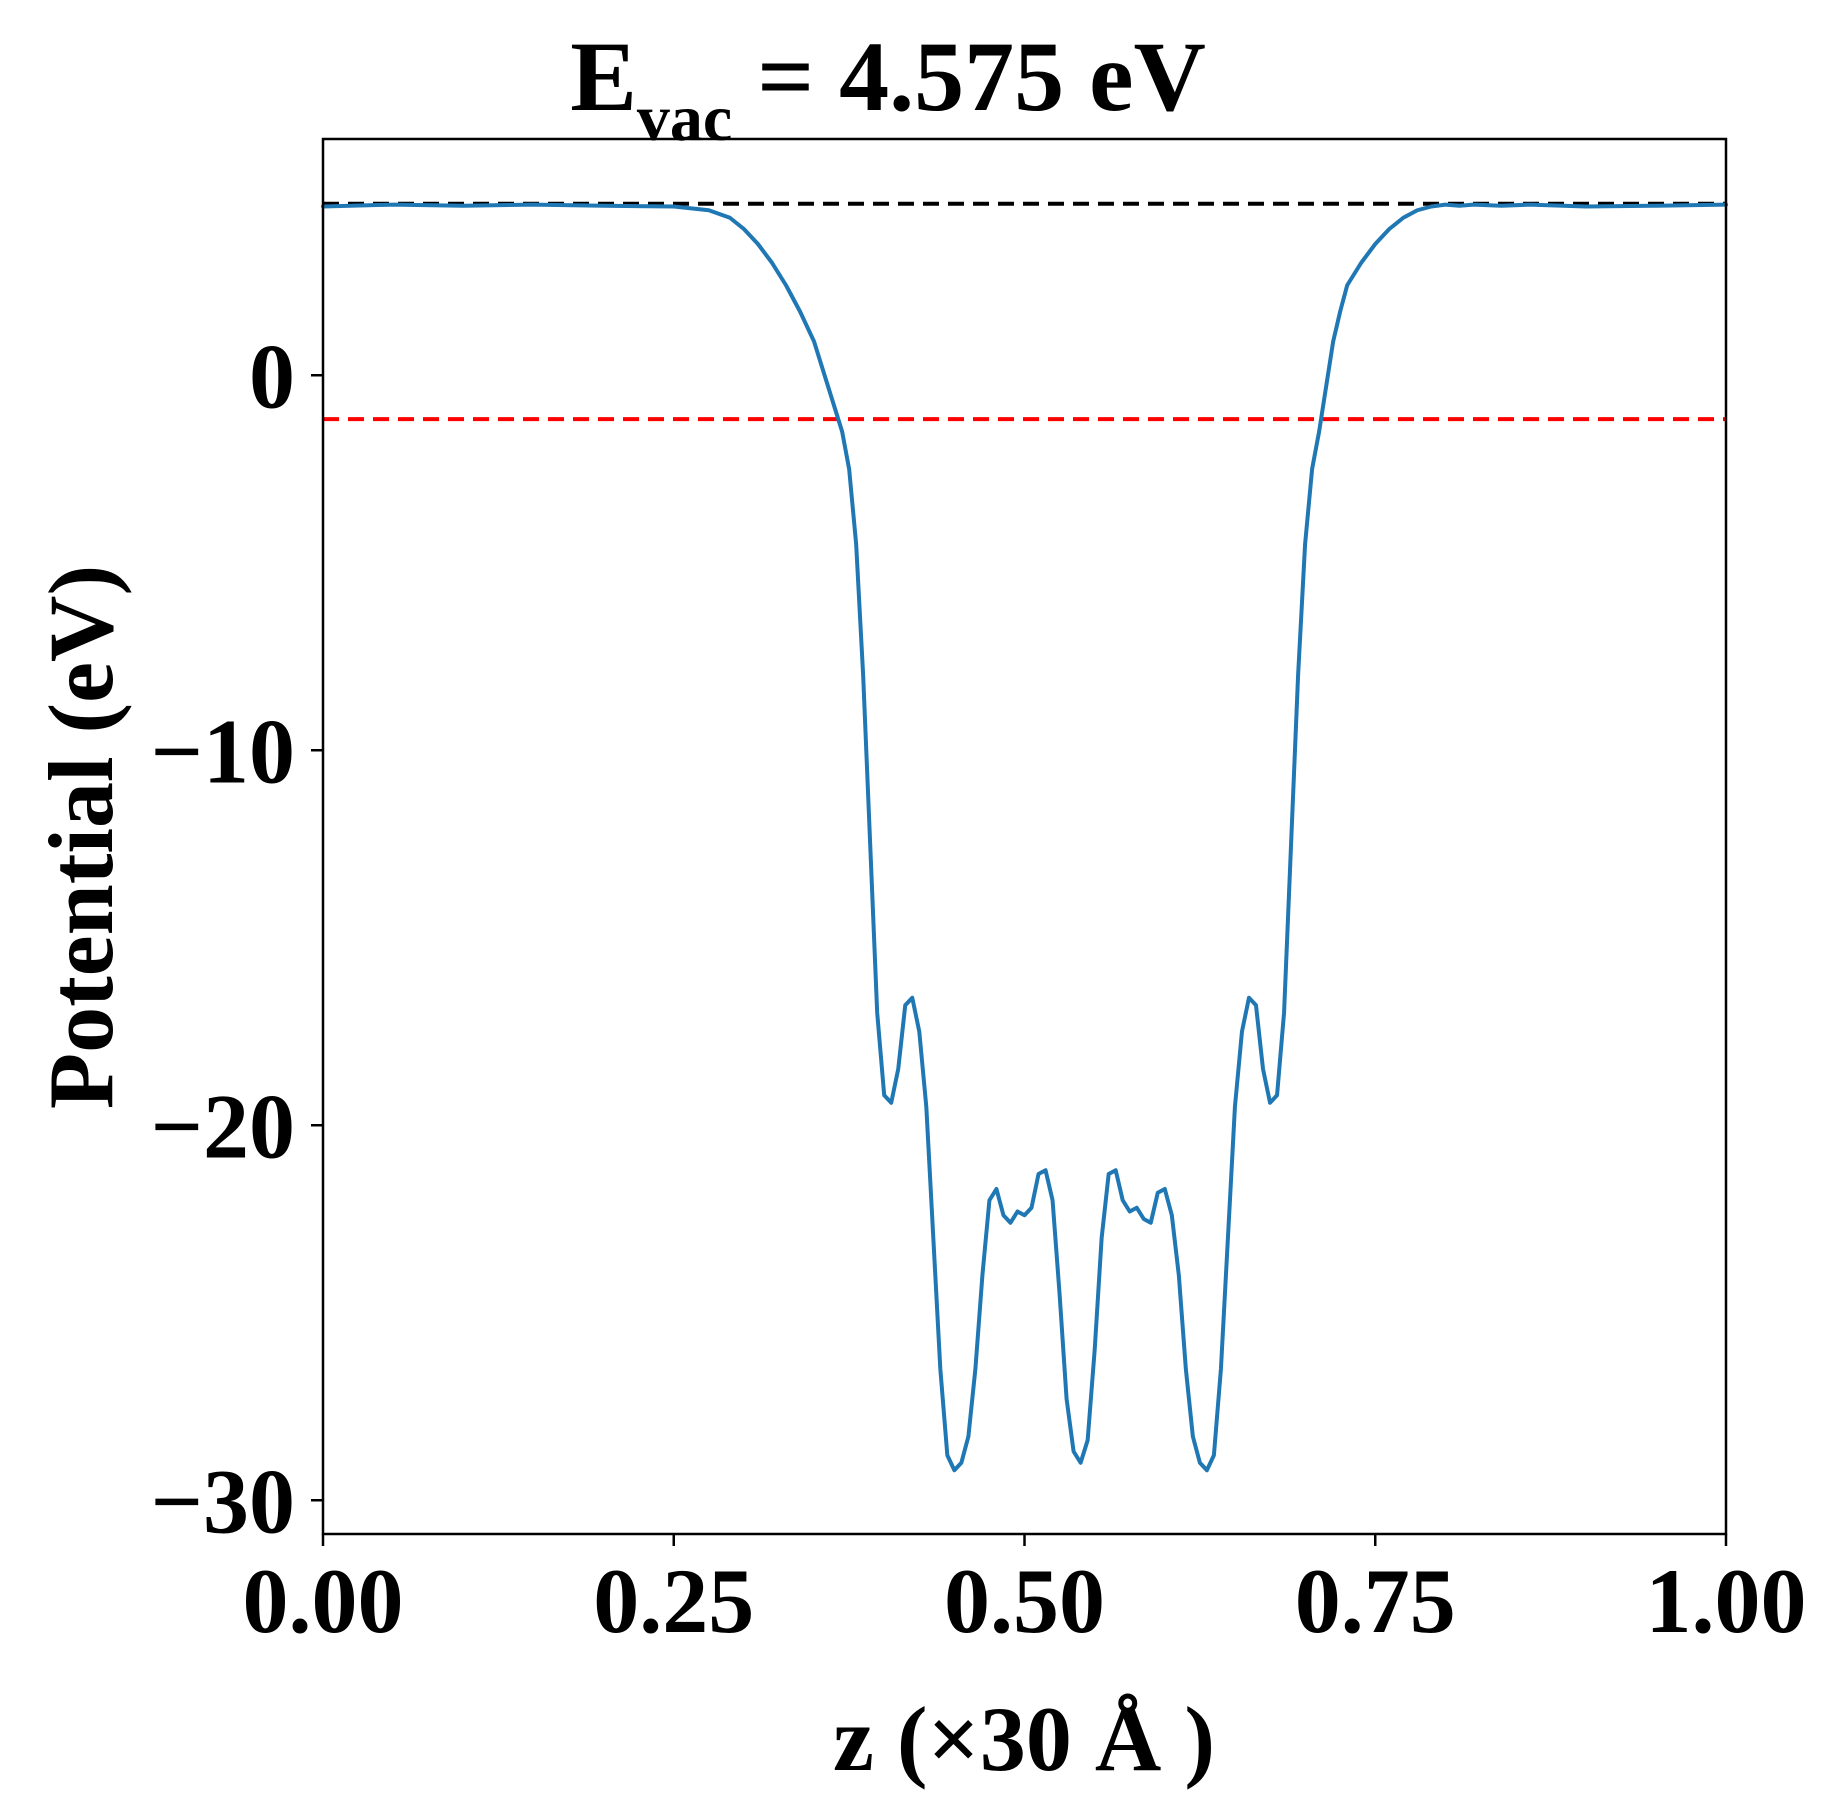  What do you see at coordinates (237, 938) in the screenshot?
I see `y-axis-ticks: 0 −10 −20 −30` at bounding box center [237, 938].